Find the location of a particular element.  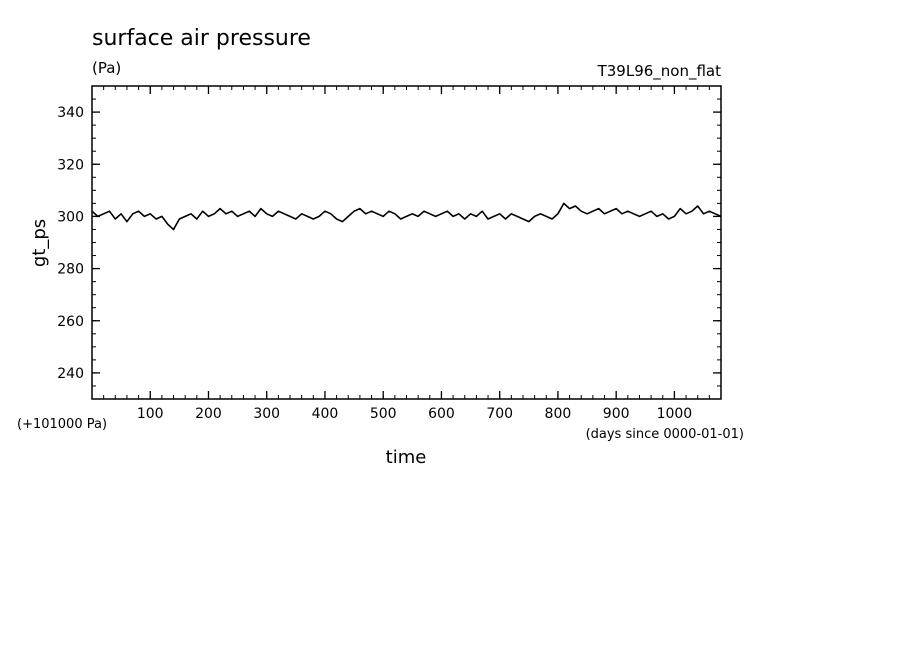

x-tick-labels: 100 200 300 400 500 600 700 800 900 1000 is located at coordinates (414, 414).